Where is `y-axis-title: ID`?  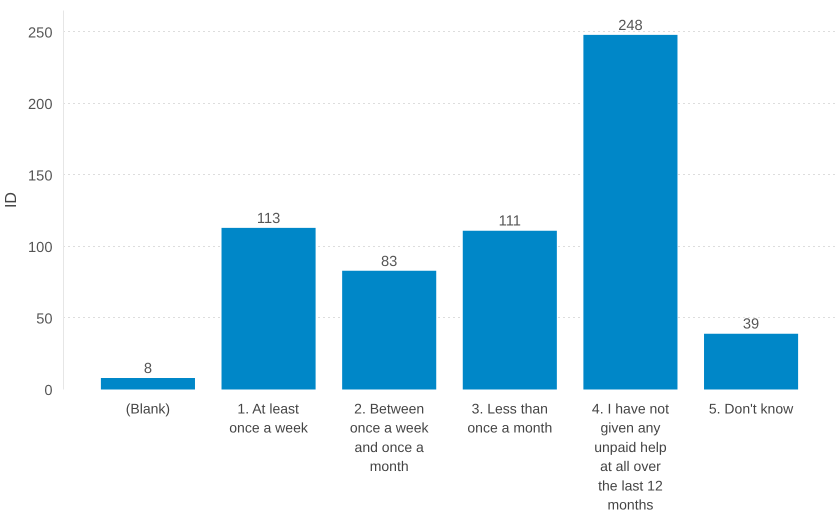
y-axis-title: ID is located at coordinates (11, 200).